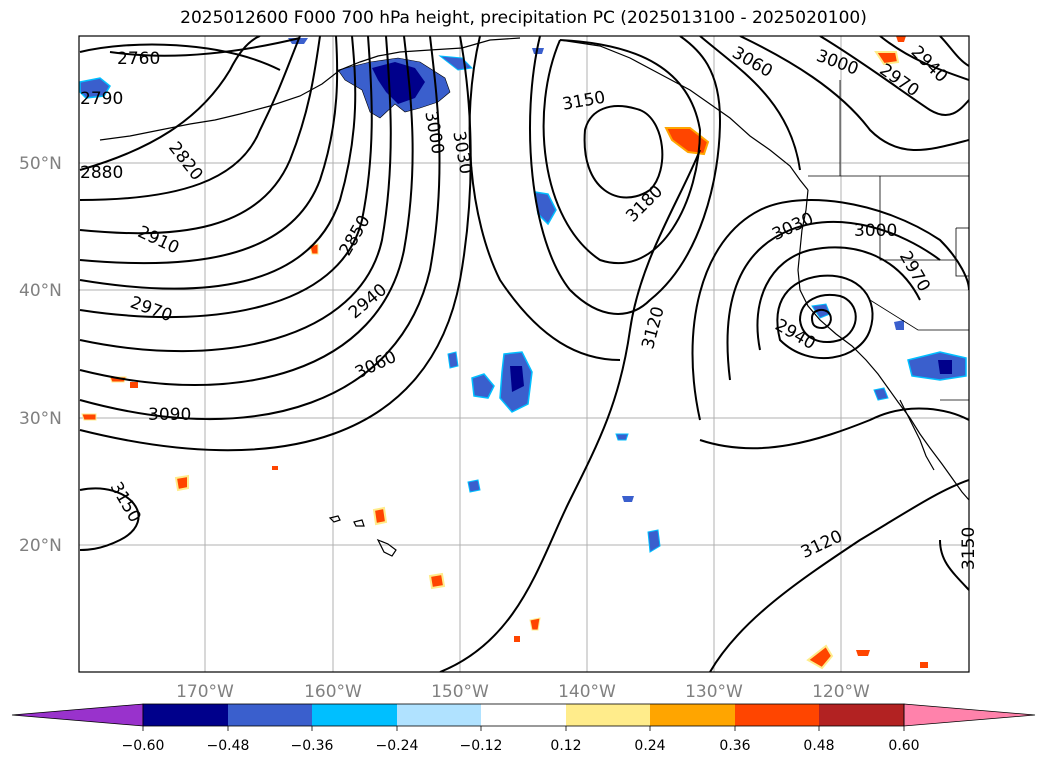 The image size is (1047, 765). What do you see at coordinates (969, 548) in the screenshot?
I see `contour-label: 3150` at bounding box center [969, 548].